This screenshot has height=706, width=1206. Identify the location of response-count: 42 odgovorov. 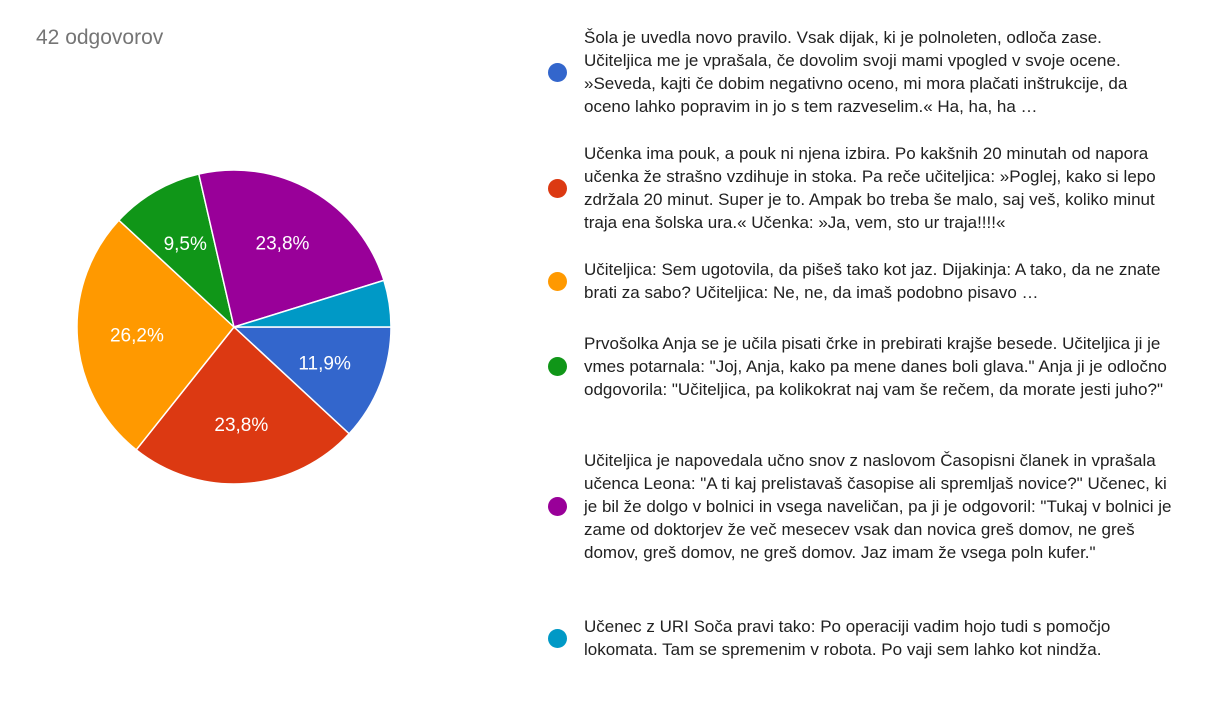
(100, 37).